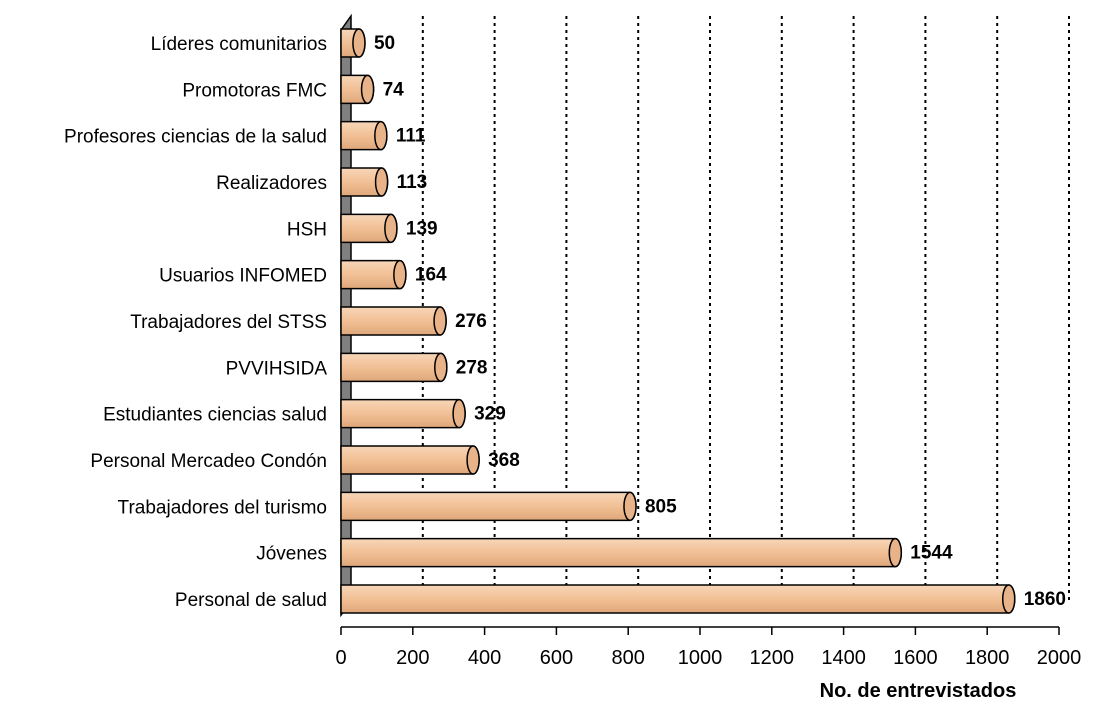 This screenshot has width=1093, height=702. I want to click on y-tick-label: Trabajadores del STSS, so click(228, 322).